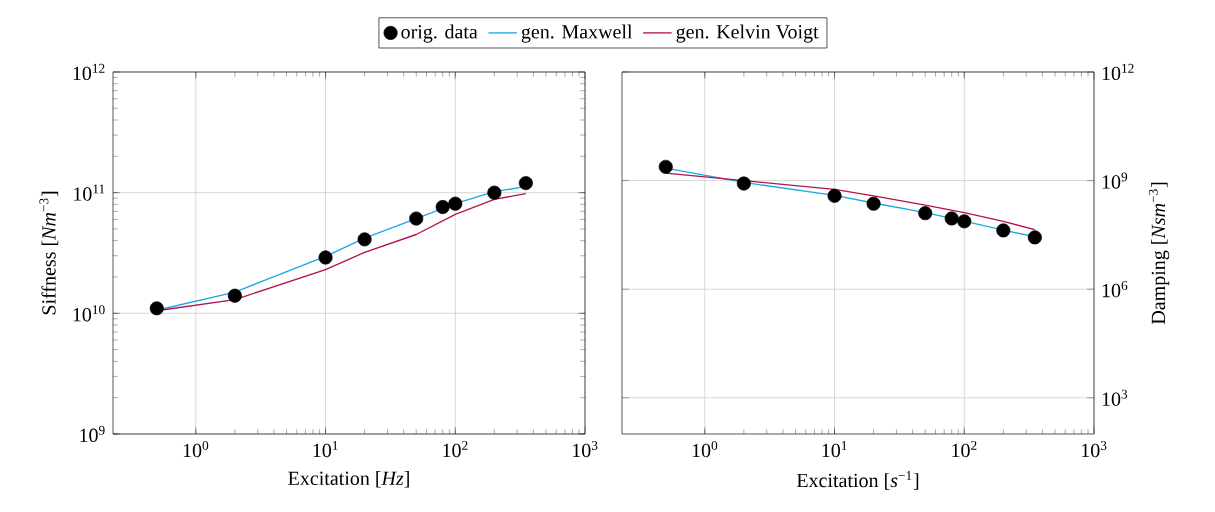  I want to click on y-tick-label: 10$^{6}$, so click(1115, 289).